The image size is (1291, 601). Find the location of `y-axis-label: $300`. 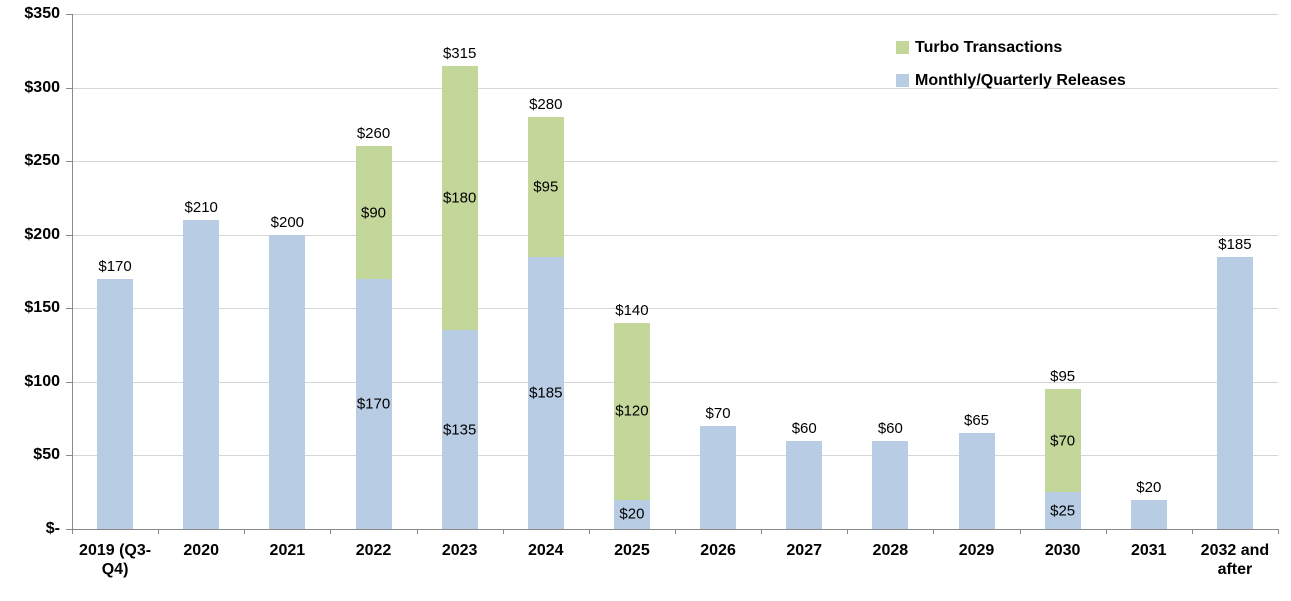

y-axis-label: $300 is located at coordinates (42, 87).